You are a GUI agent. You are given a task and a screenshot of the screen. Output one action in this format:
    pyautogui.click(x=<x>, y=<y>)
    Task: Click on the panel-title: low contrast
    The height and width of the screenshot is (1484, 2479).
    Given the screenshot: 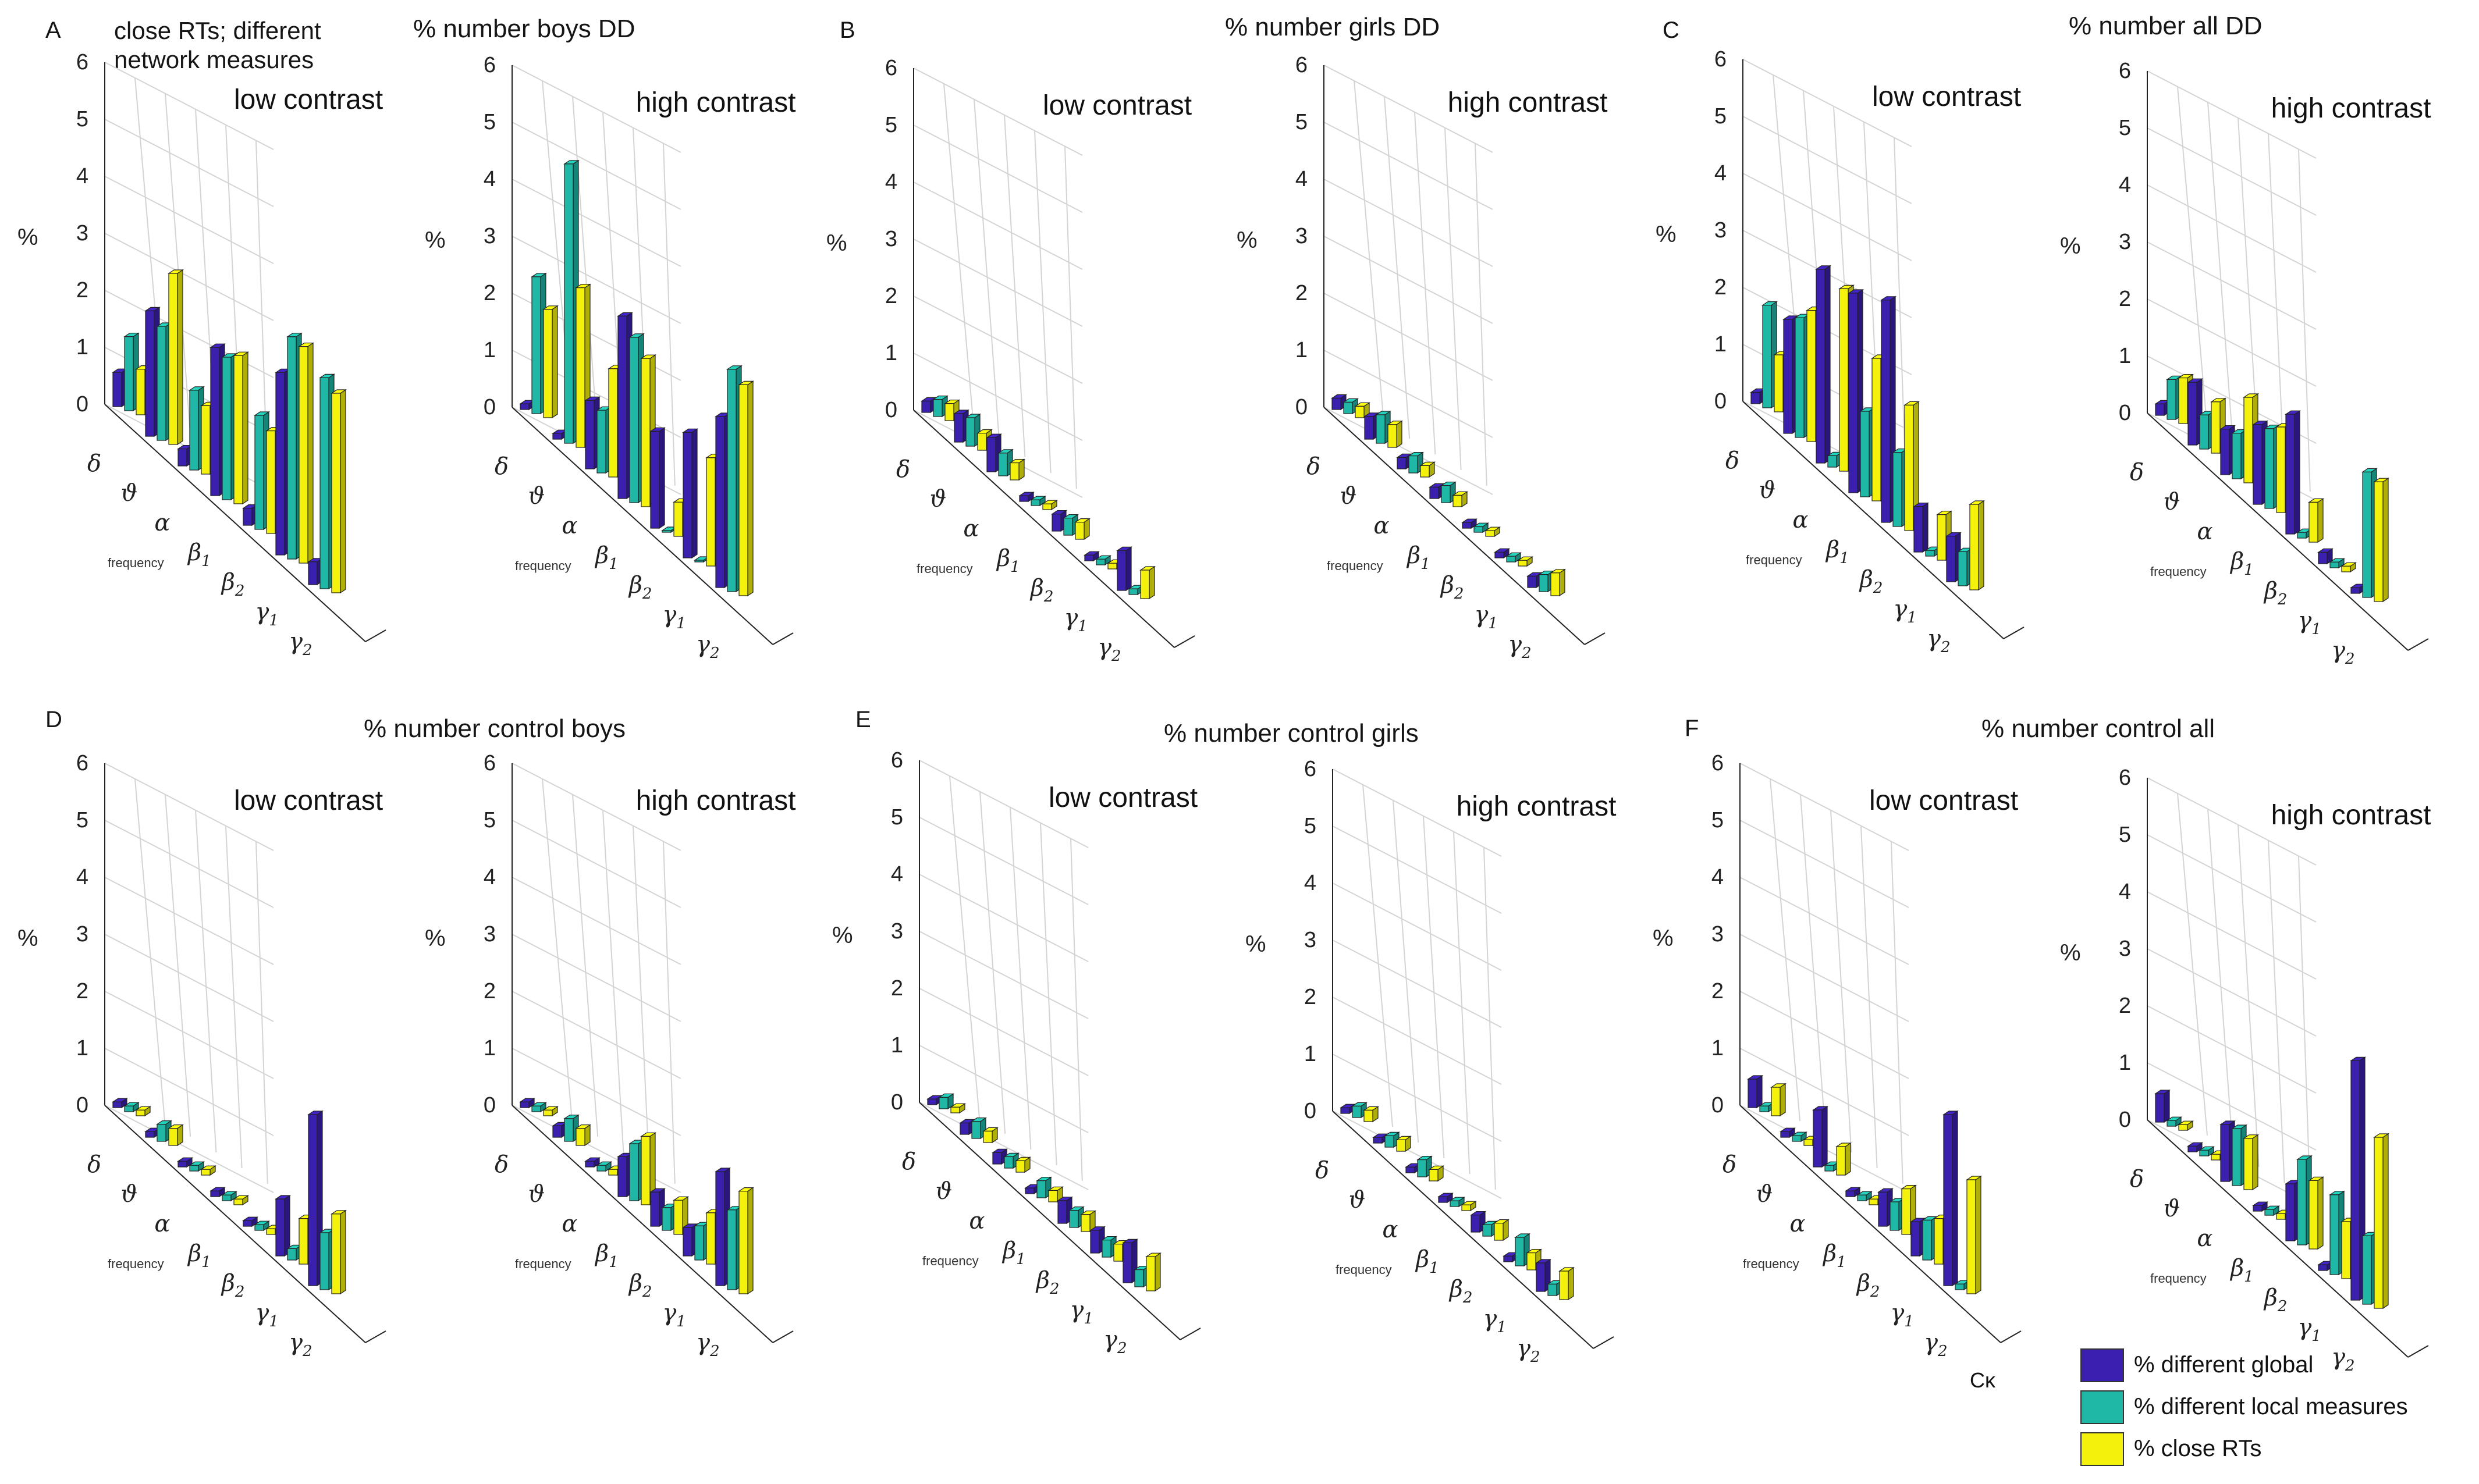 What is the action you would take?
    pyautogui.click(x=308, y=800)
    